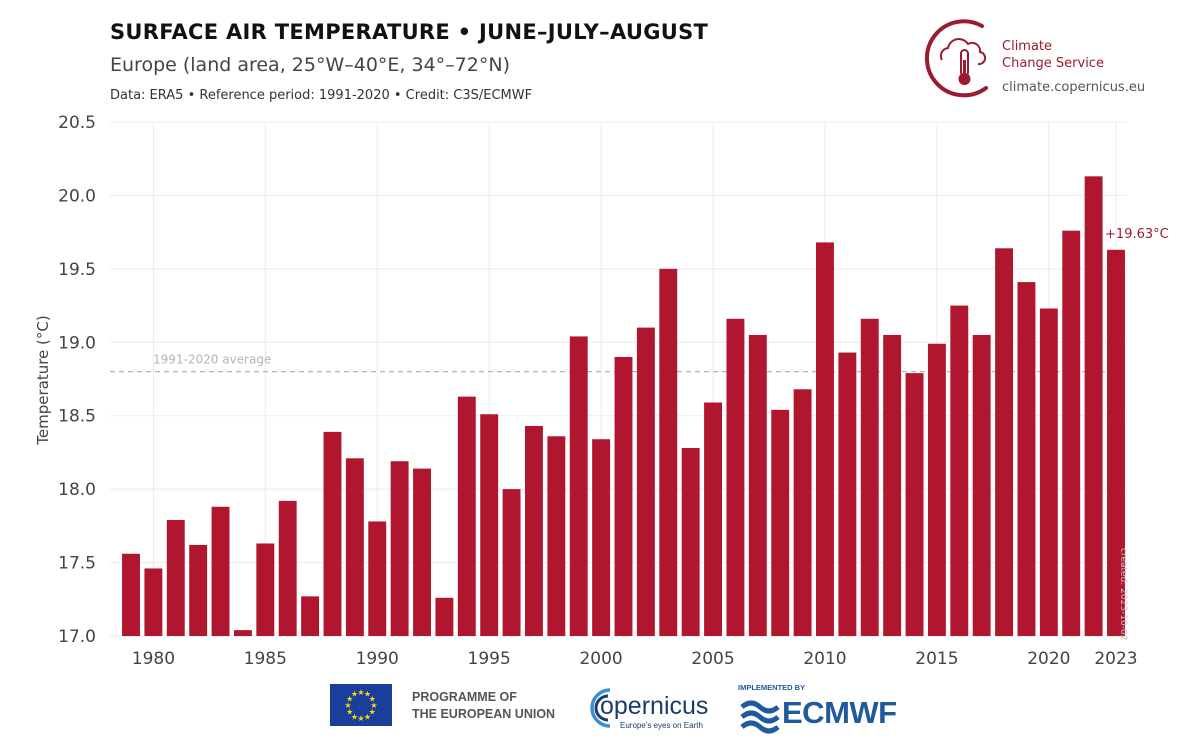  I want to click on c3s-name: Climate Change Service, so click(1053, 55).